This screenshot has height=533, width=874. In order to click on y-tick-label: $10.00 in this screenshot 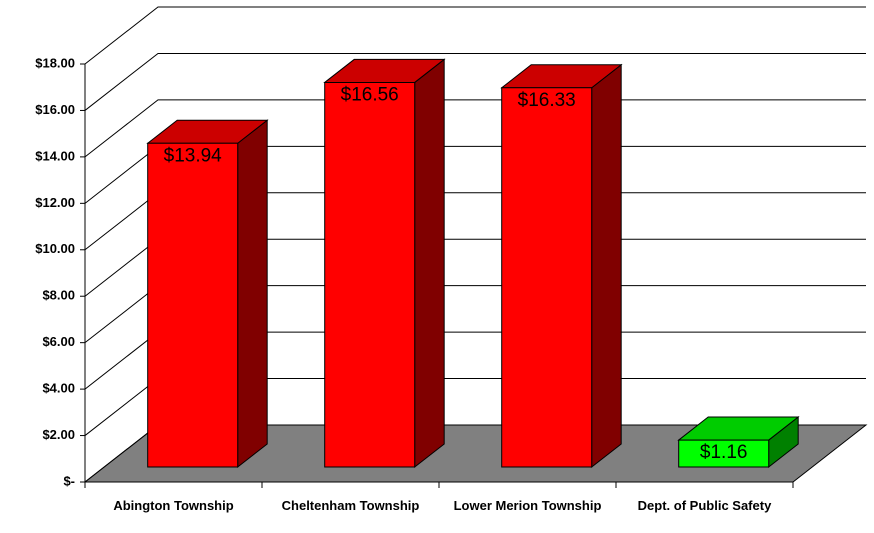, I will do `click(55, 248)`.